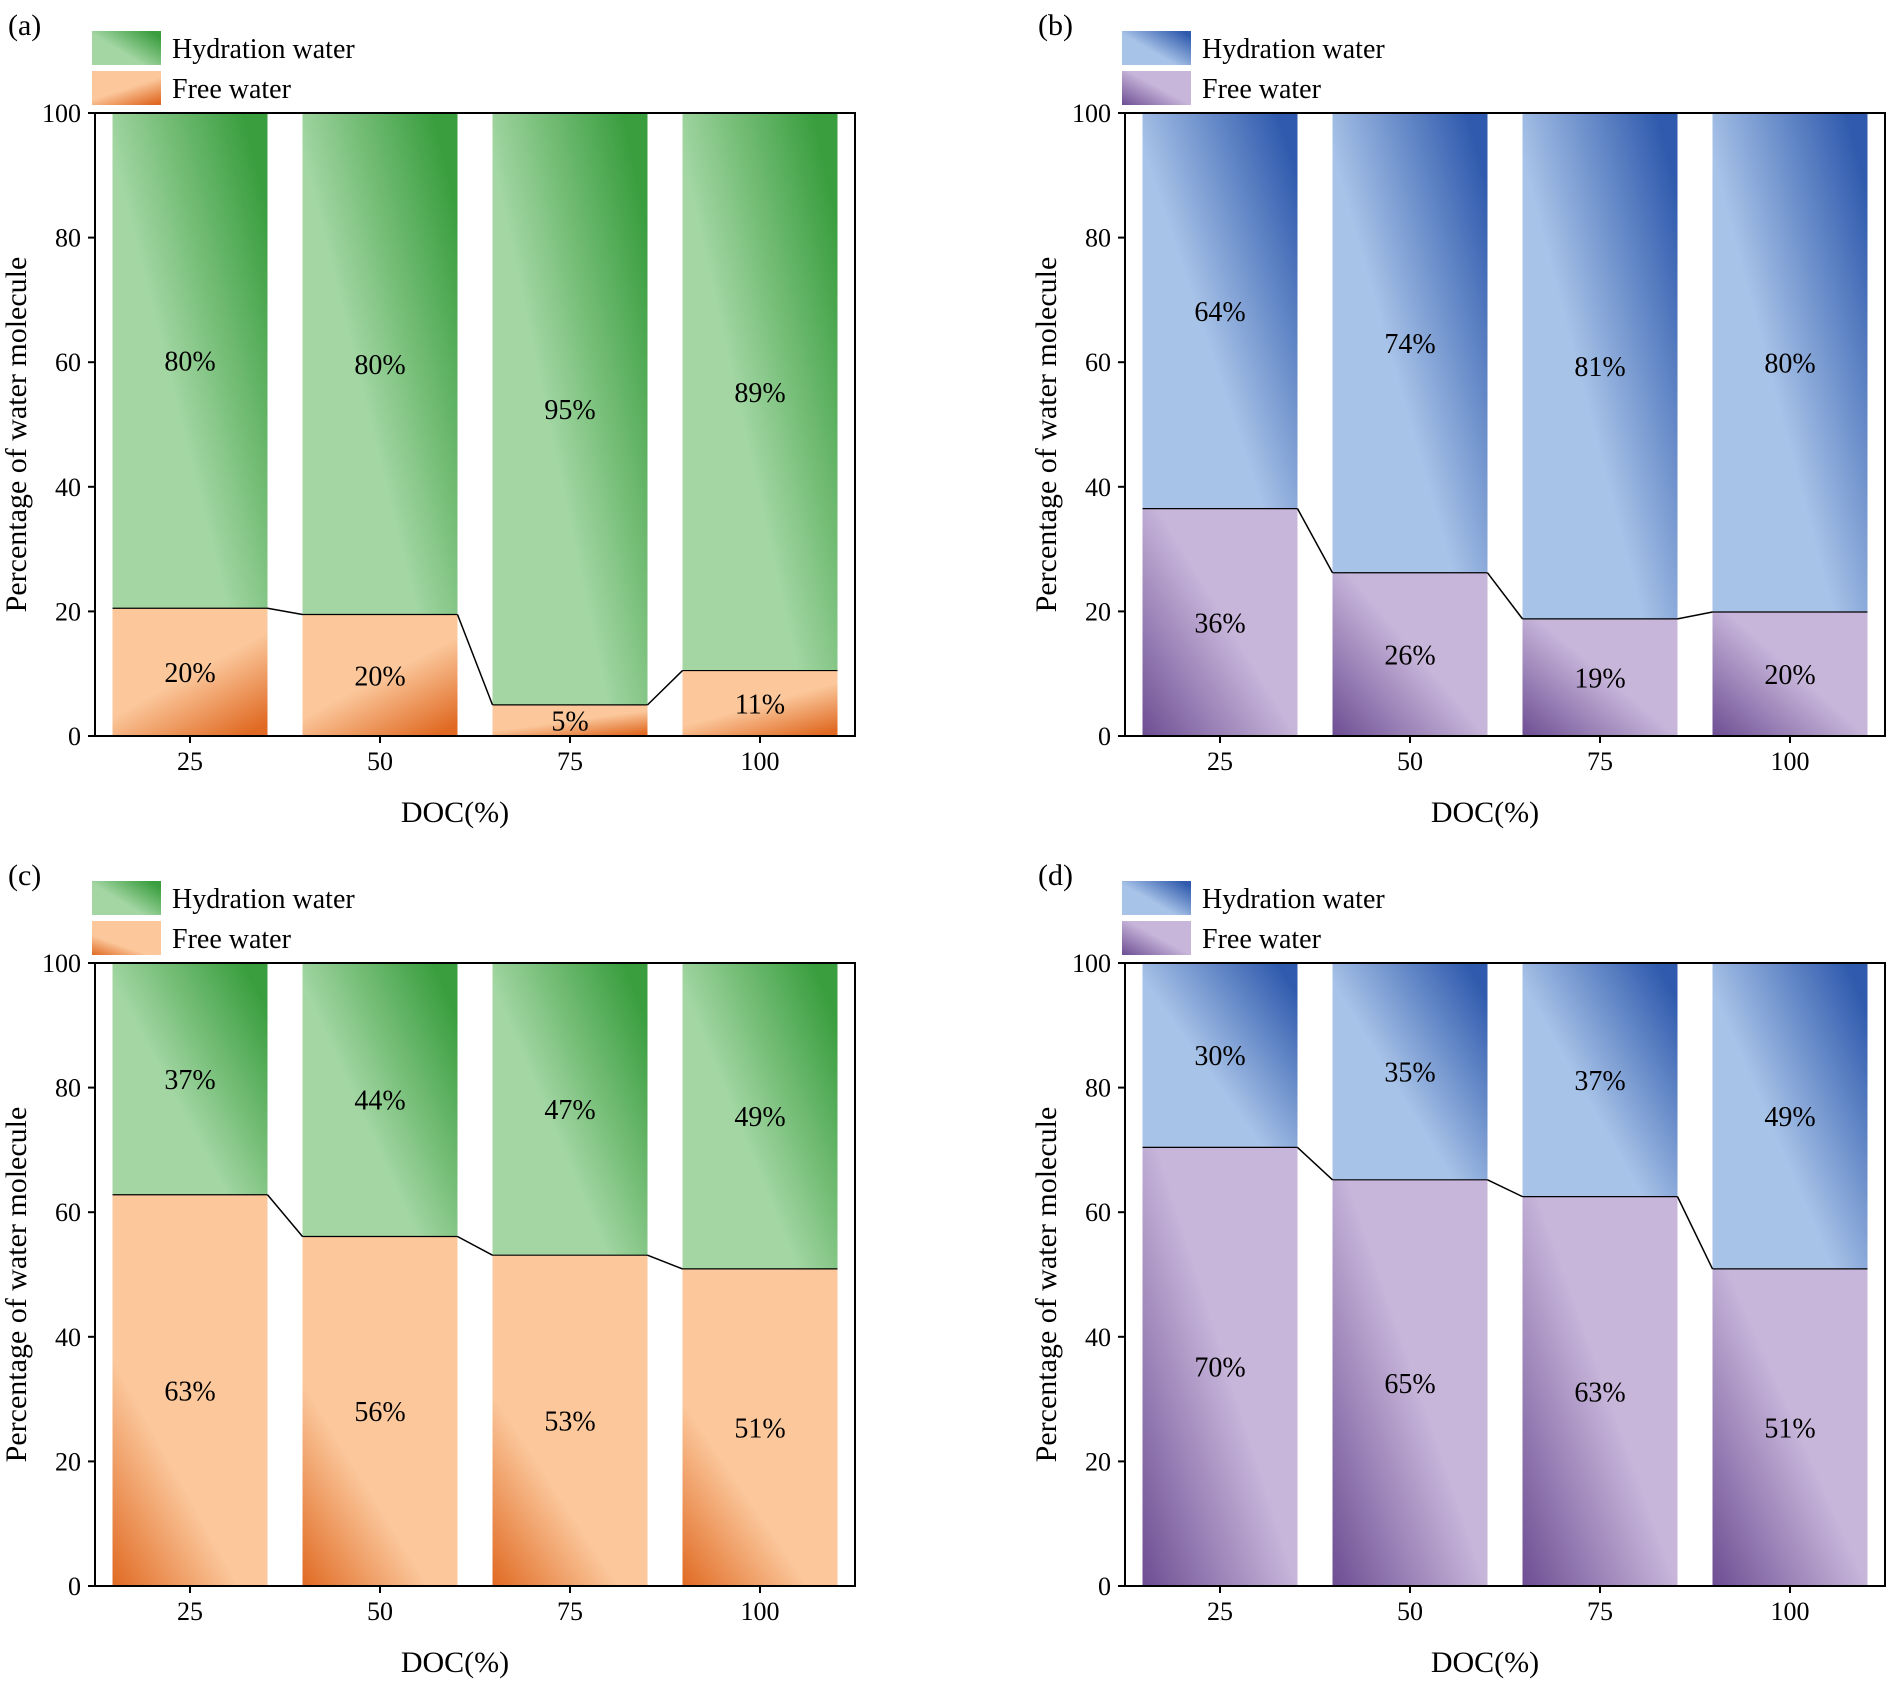  What do you see at coordinates (1055, 875) in the screenshot?
I see `panel-label: (d)` at bounding box center [1055, 875].